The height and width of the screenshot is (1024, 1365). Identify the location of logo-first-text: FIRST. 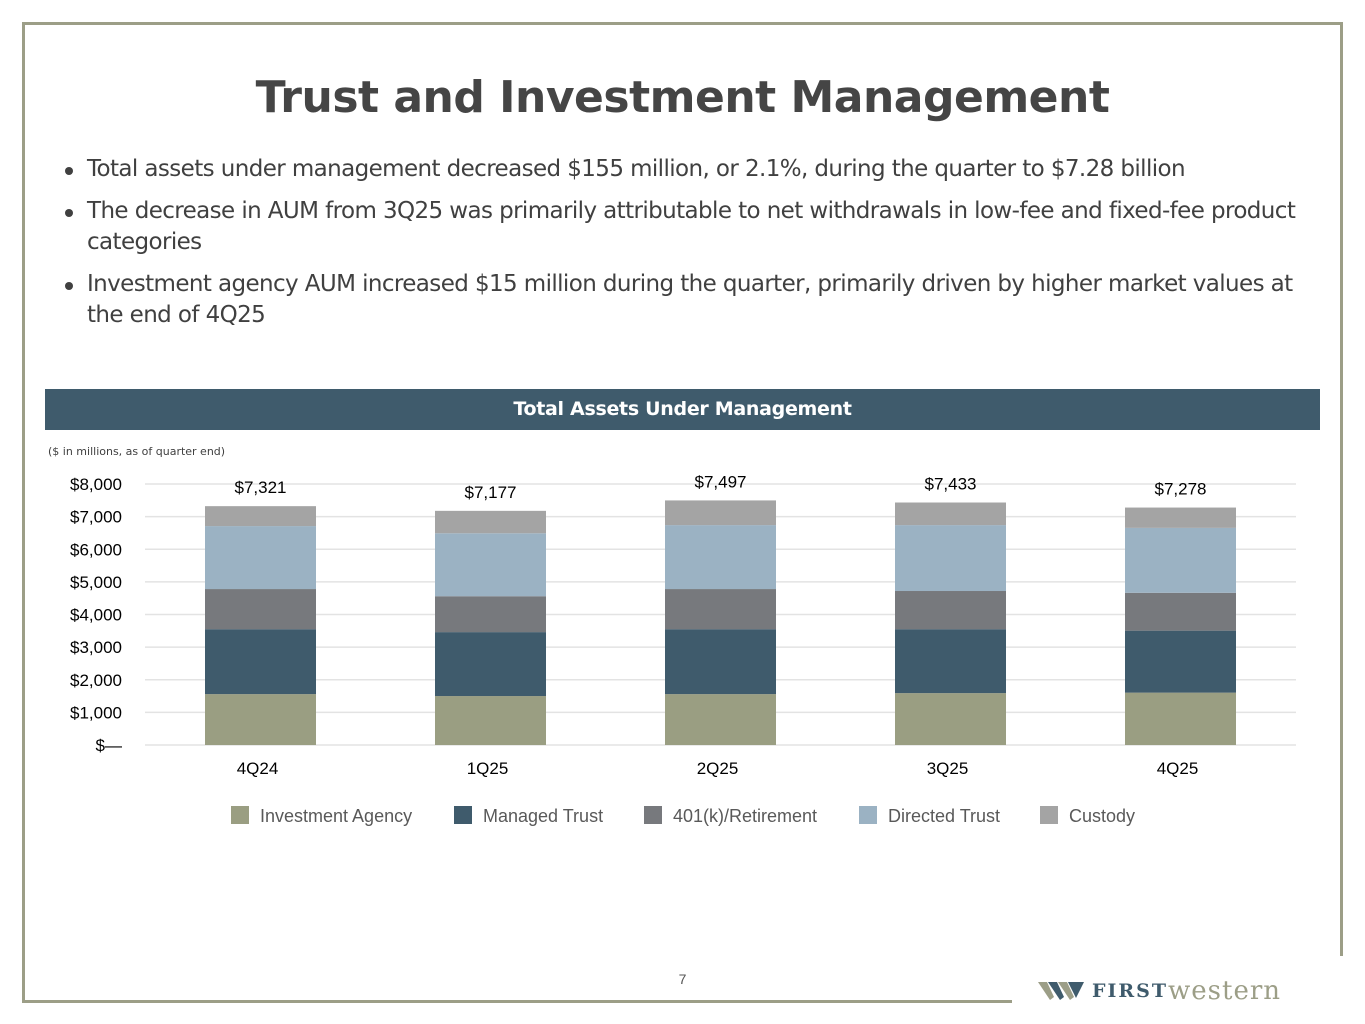
(1130, 991).